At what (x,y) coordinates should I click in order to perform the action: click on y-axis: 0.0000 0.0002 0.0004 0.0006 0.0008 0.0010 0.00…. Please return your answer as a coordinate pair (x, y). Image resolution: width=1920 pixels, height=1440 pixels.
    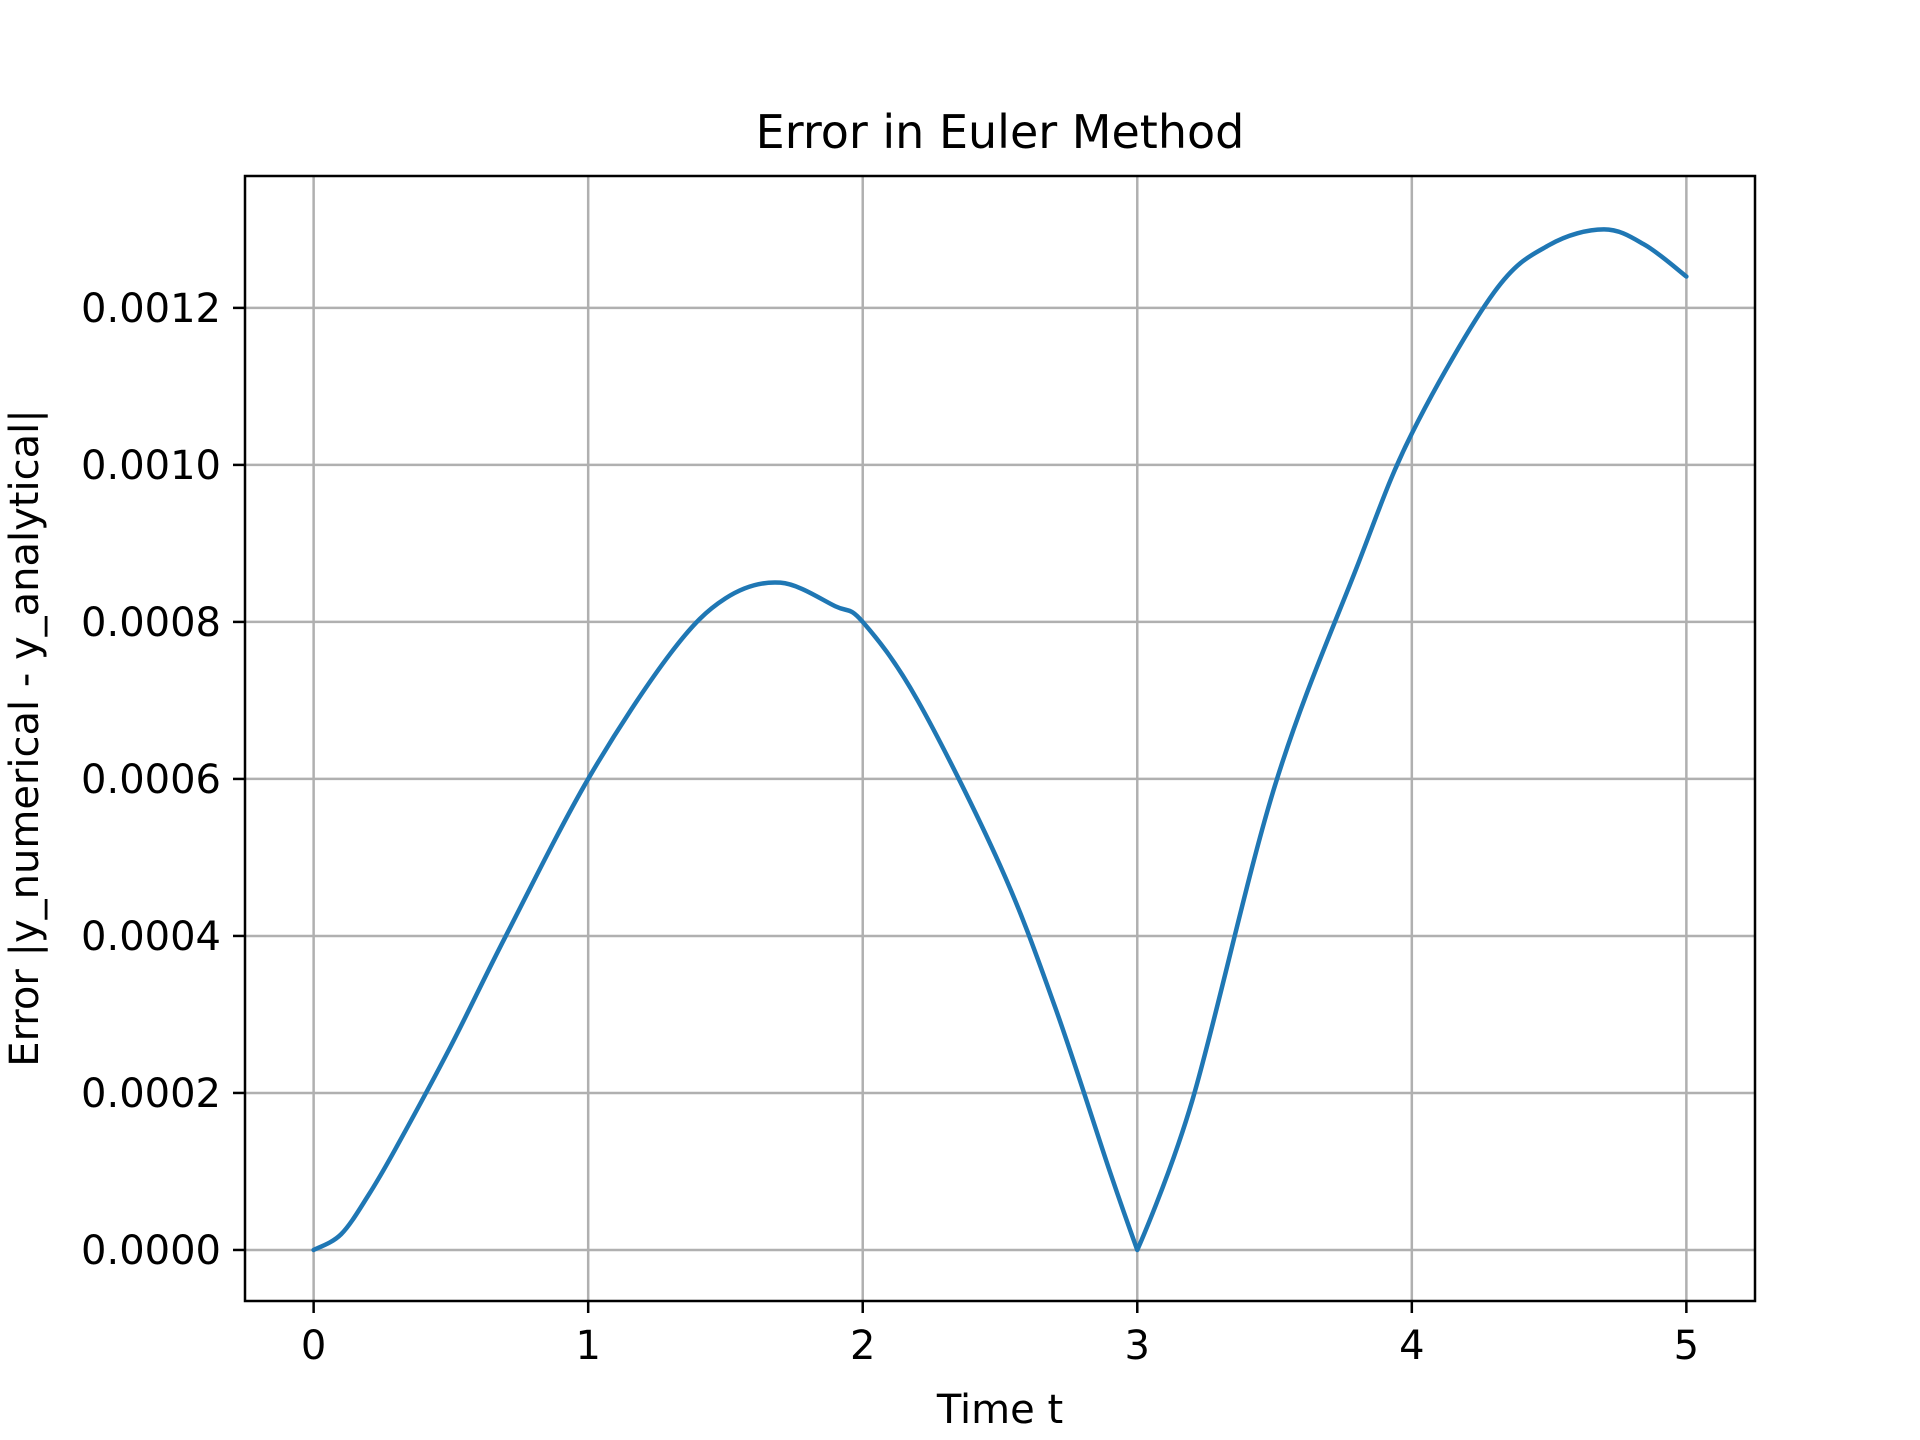
    Looking at the image, I should click on (163, 780).